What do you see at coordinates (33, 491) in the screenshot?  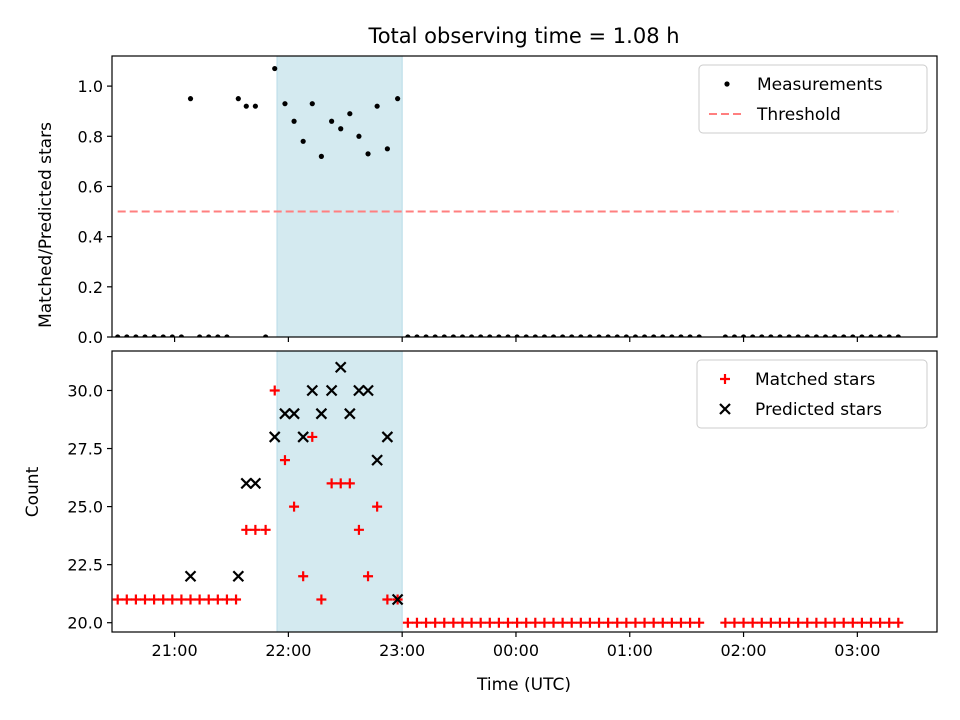 I see `bottom-panel-ylabel: Count` at bounding box center [33, 491].